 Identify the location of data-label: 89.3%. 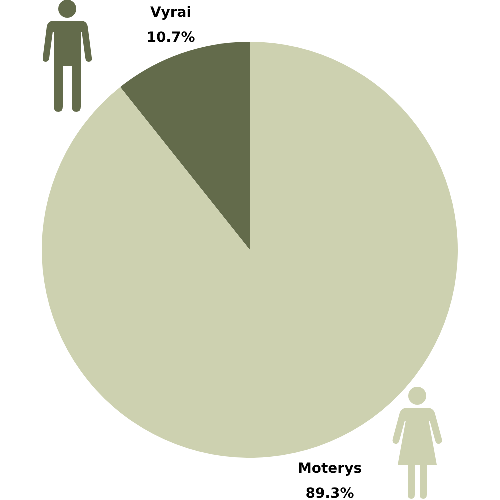
(330, 493).